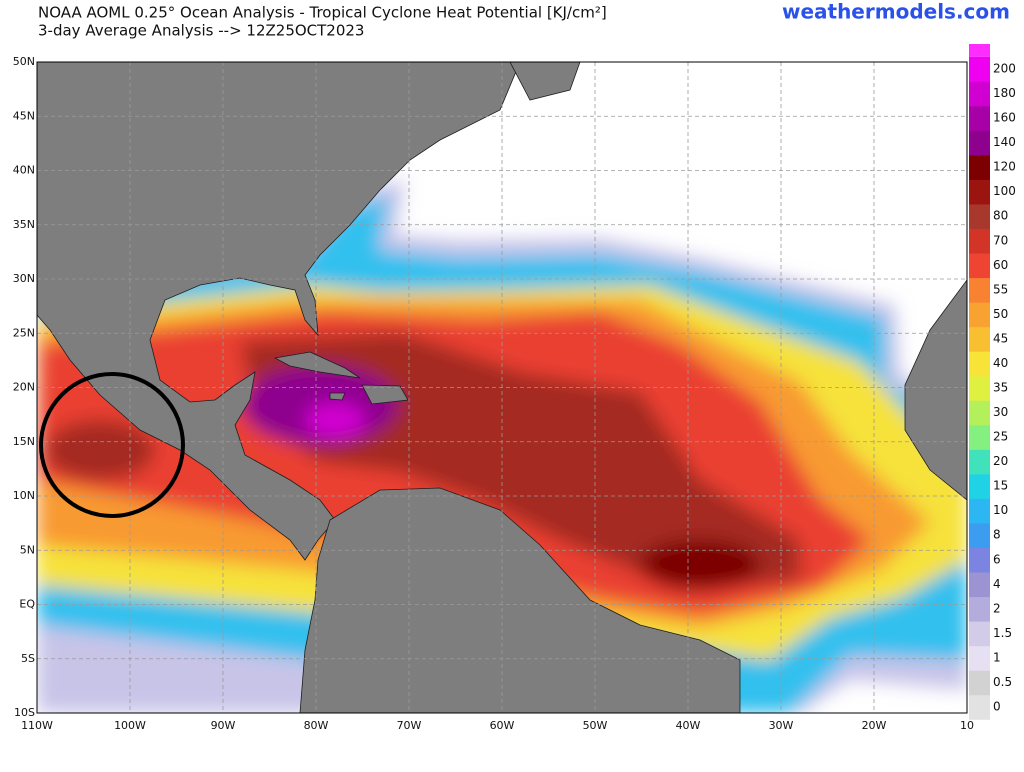 This screenshot has width=1024, height=772. What do you see at coordinates (997, 559) in the screenshot?
I see `colorbar-label: 6` at bounding box center [997, 559].